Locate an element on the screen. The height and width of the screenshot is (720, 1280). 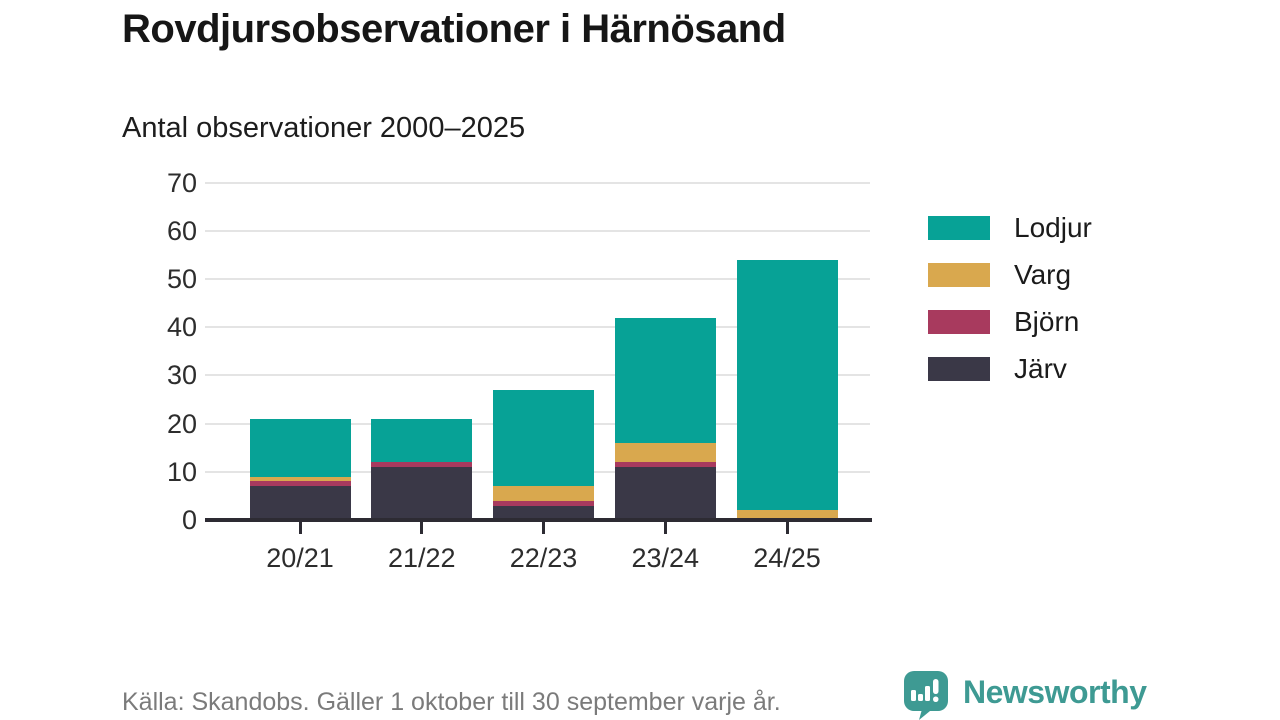
bar-23-24-varg is located at coordinates (665, 452).